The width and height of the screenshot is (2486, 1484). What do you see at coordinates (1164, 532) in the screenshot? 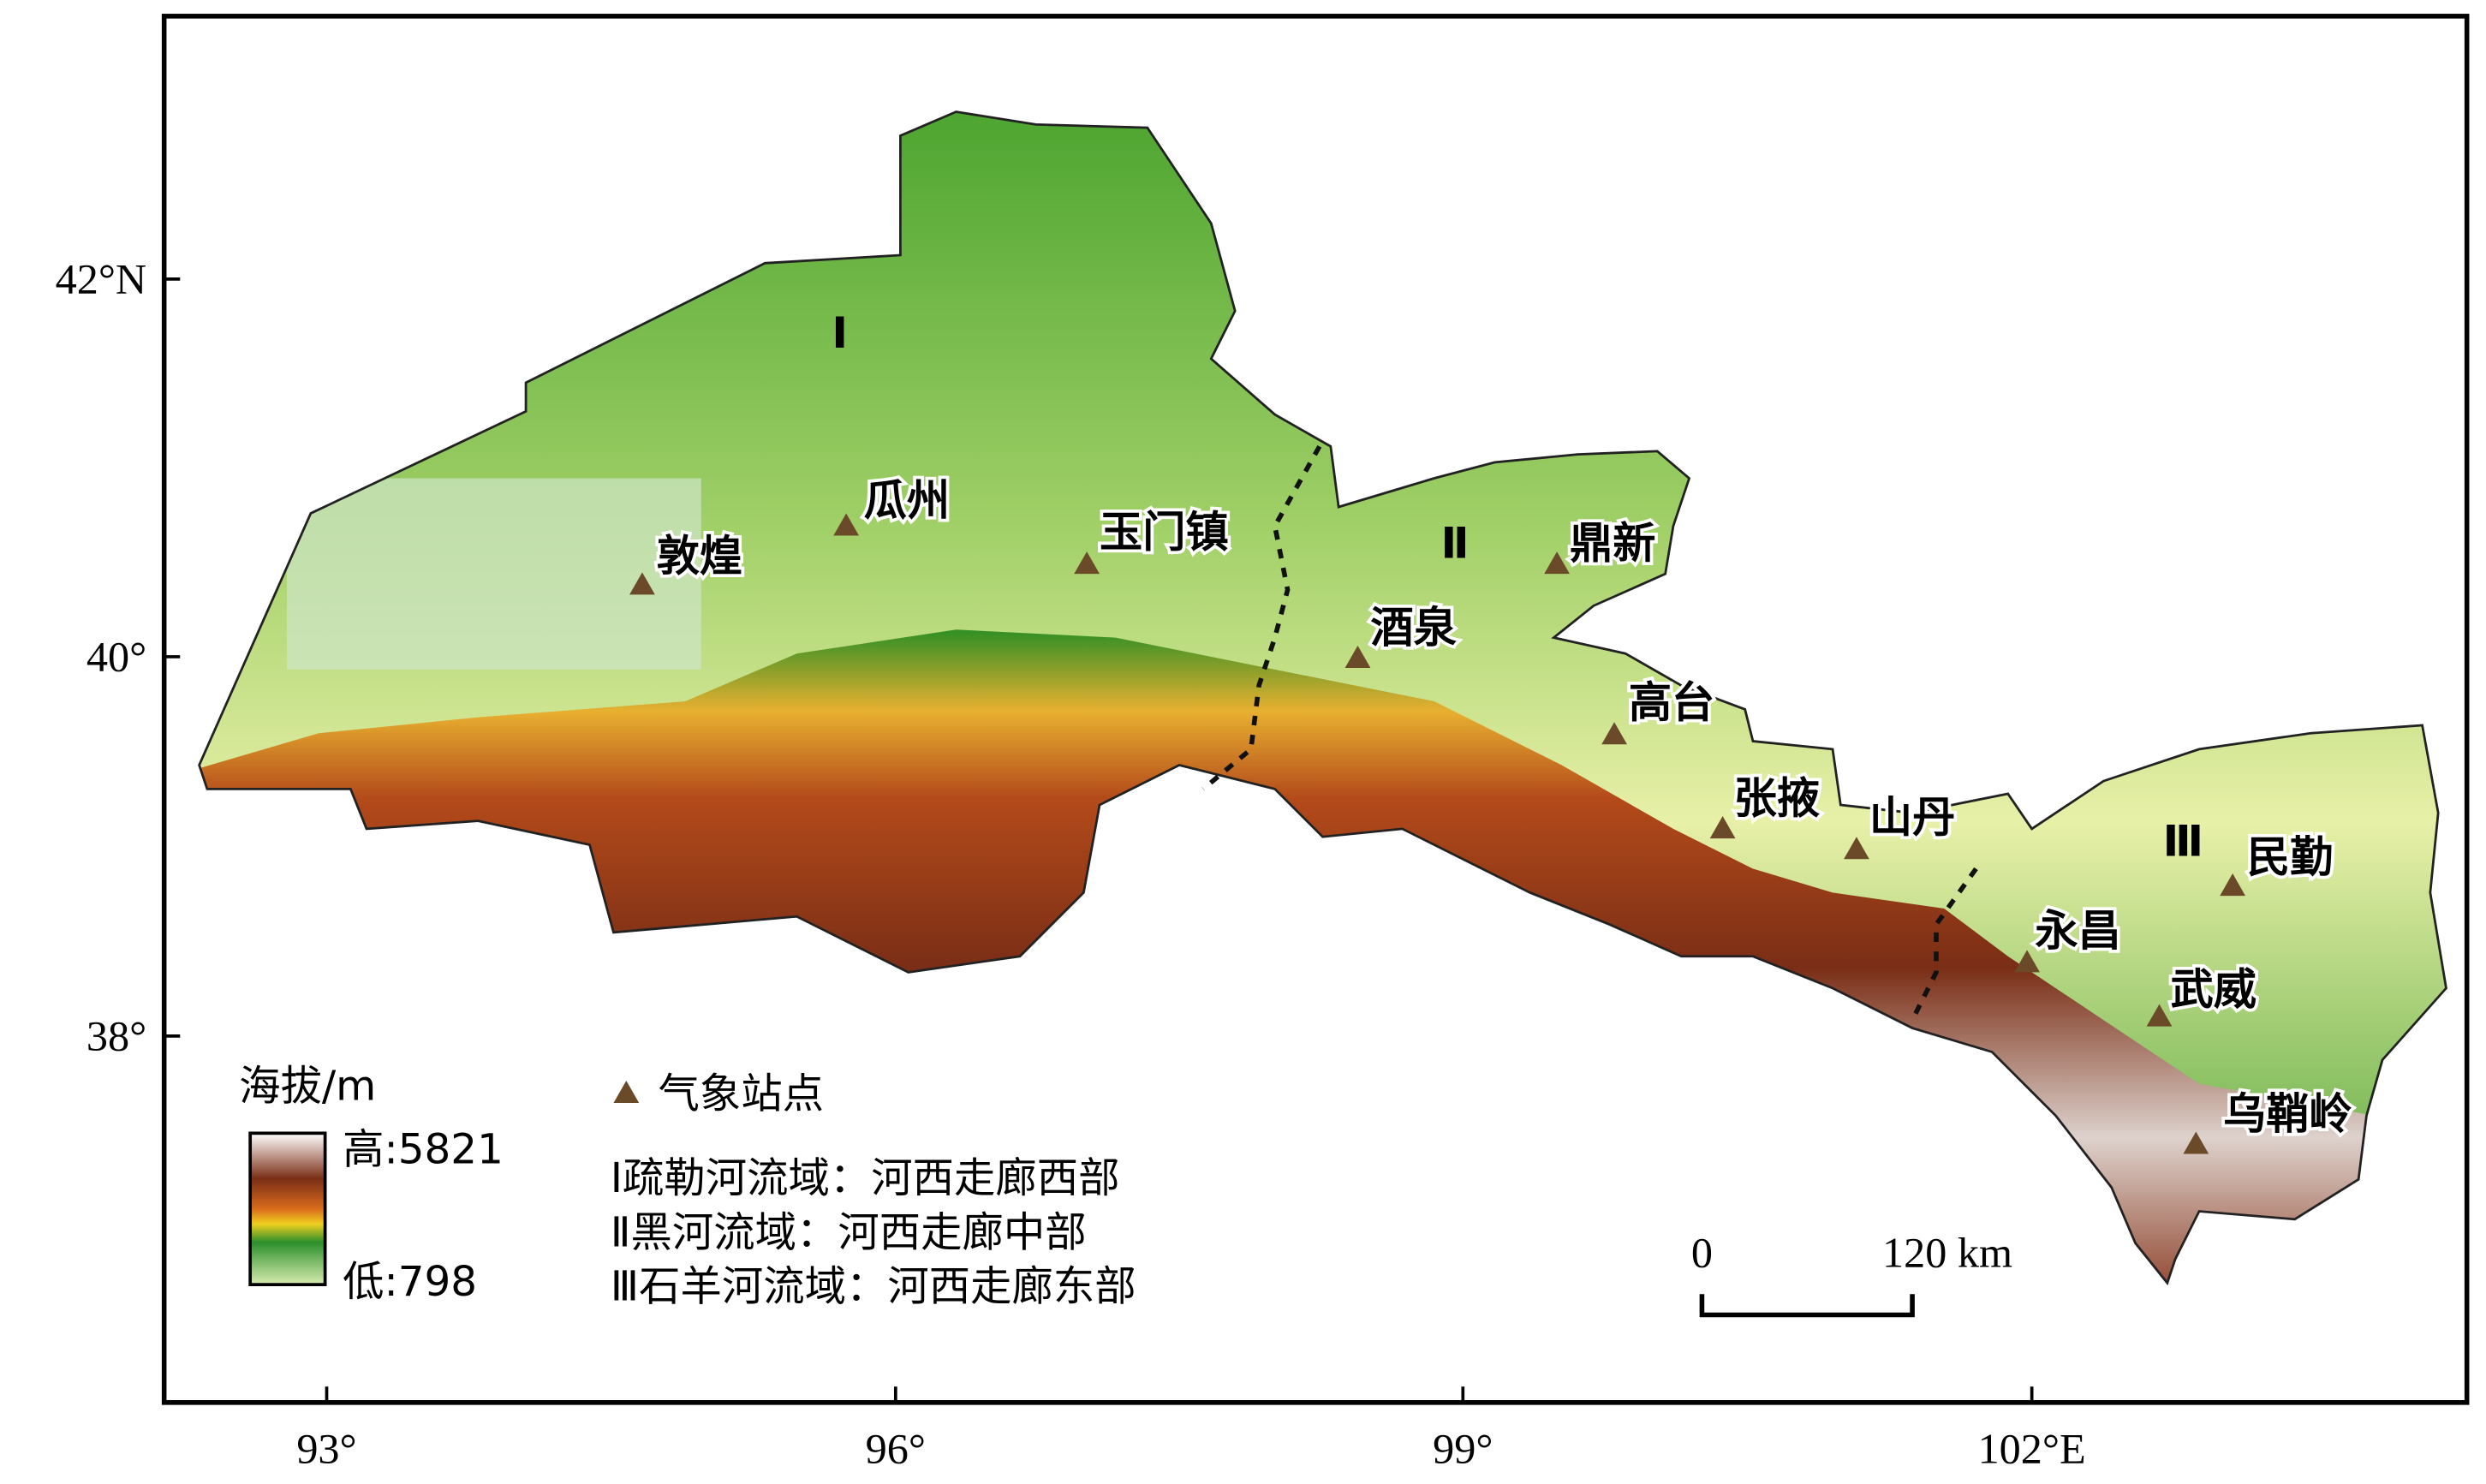
I see `station-label: 玉门镇` at bounding box center [1164, 532].